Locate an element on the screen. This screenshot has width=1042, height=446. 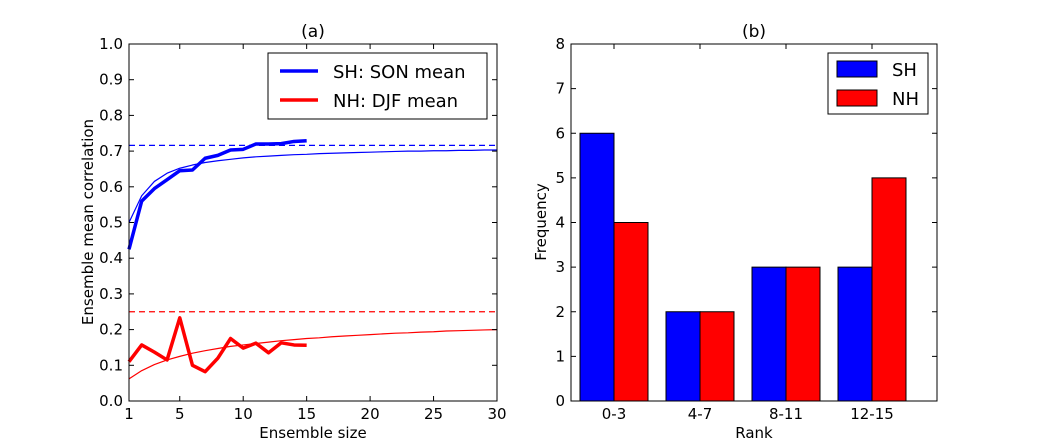
x-tick-label-a-1: 5 is located at coordinates (180, 414).